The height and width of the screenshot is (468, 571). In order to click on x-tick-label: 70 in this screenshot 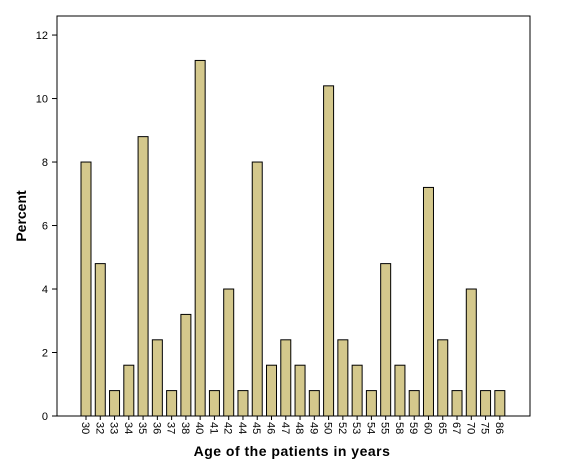, I will do `click(470, 428)`.